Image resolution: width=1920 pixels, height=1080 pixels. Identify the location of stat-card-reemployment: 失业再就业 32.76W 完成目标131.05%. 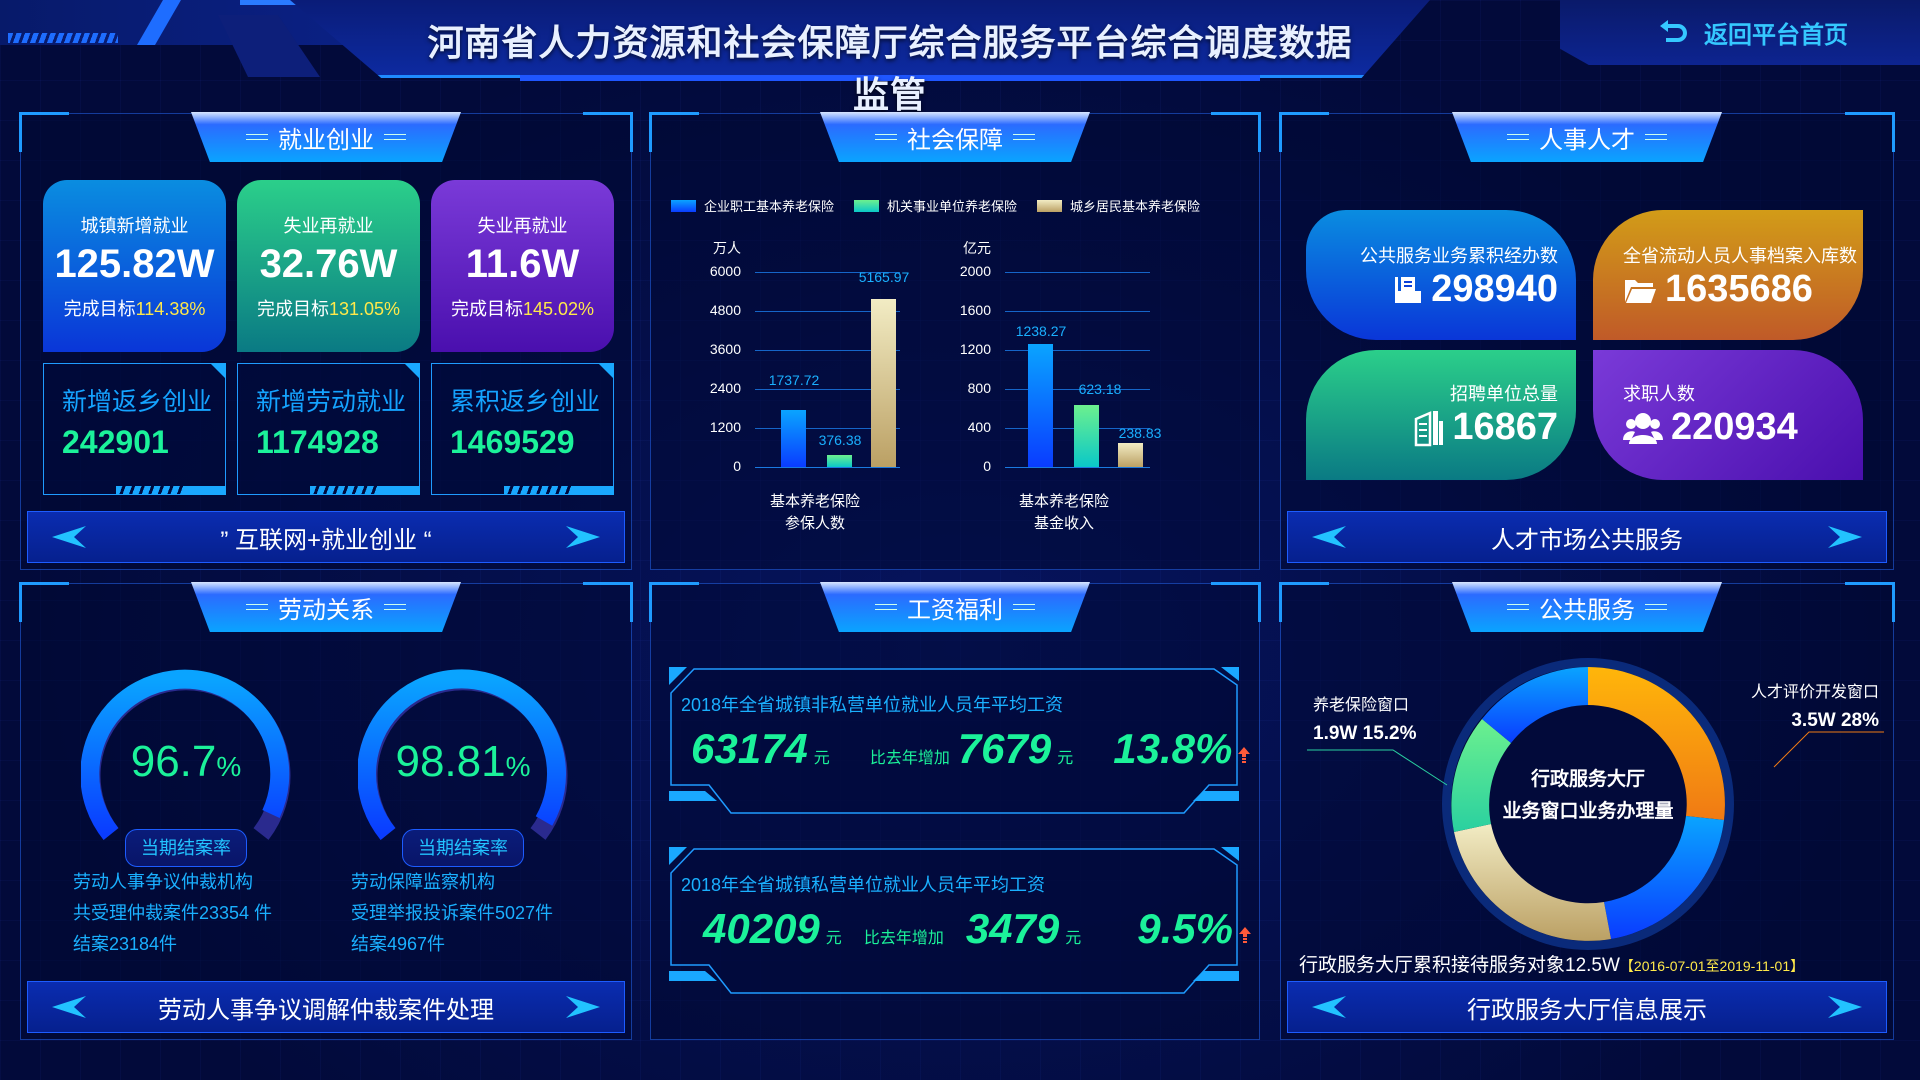
(328, 266).